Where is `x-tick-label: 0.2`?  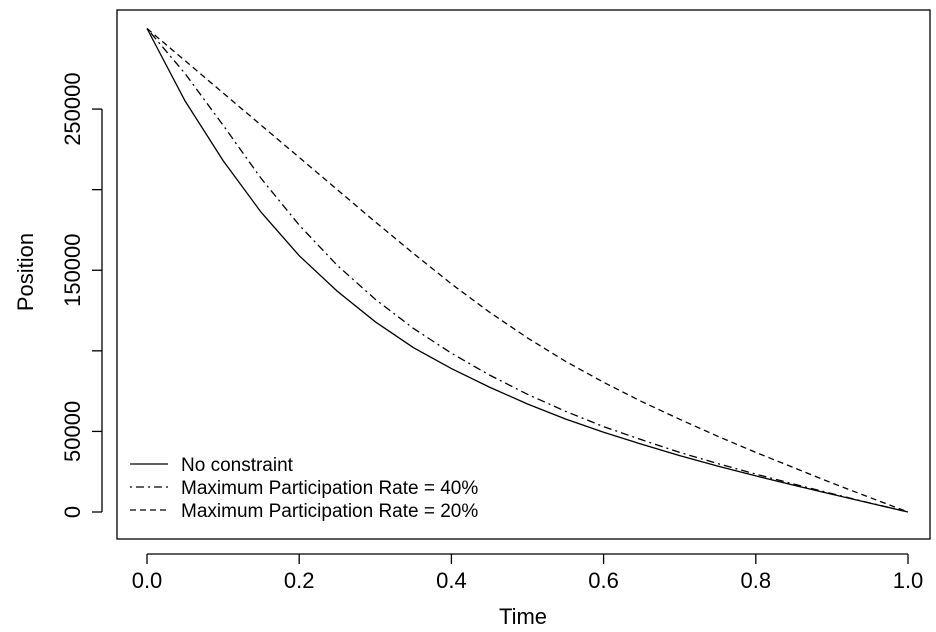
x-tick-label: 0.2 is located at coordinates (299, 580).